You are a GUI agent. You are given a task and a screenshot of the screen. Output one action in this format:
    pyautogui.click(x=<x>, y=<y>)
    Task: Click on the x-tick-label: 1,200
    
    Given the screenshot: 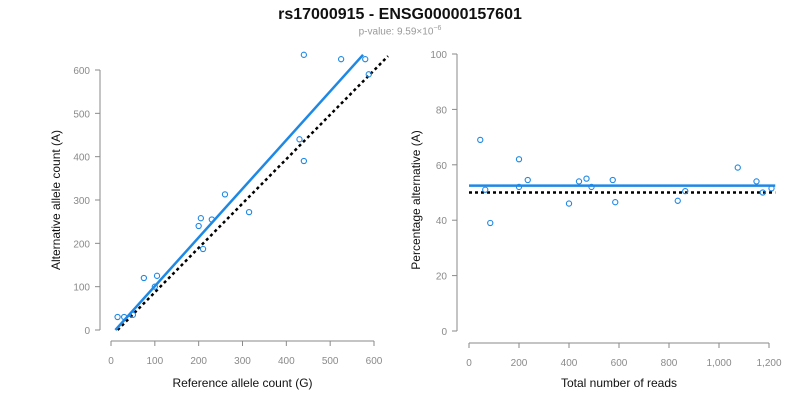 What is the action you would take?
    pyautogui.click(x=768, y=363)
    